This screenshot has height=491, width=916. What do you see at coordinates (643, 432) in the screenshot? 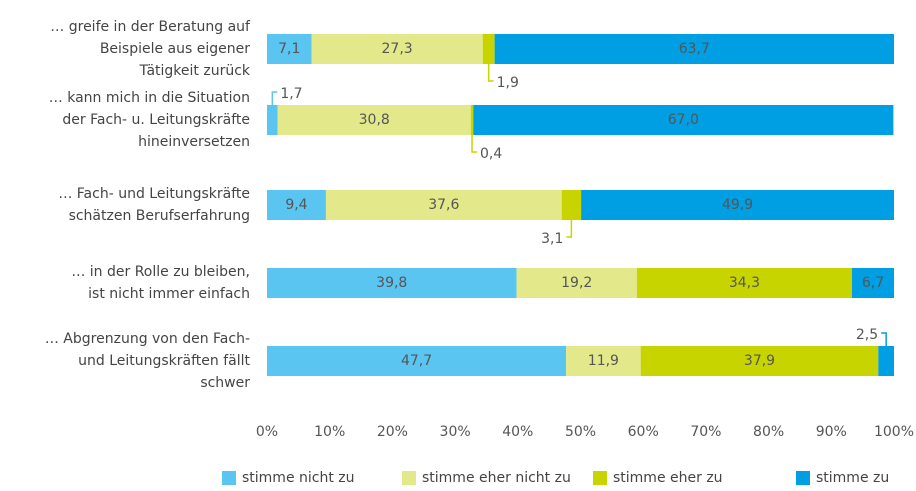
I see `x-tick-label: 60%` at bounding box center [643, 432].